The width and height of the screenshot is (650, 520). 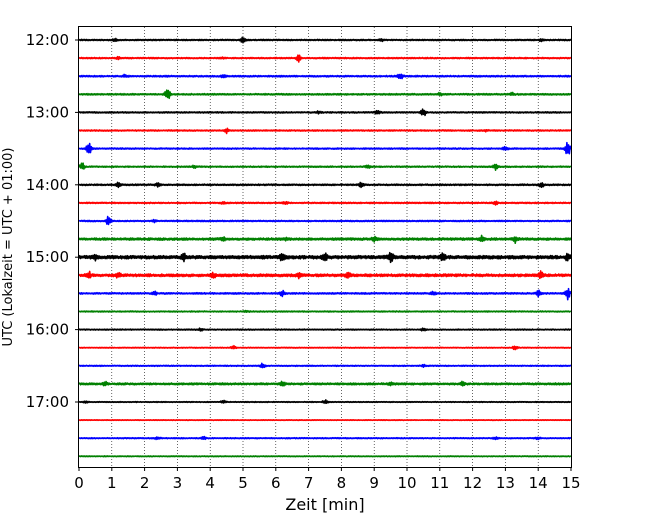 I want to click on y-tick-label: 13:00, so click(x=47, y=112).